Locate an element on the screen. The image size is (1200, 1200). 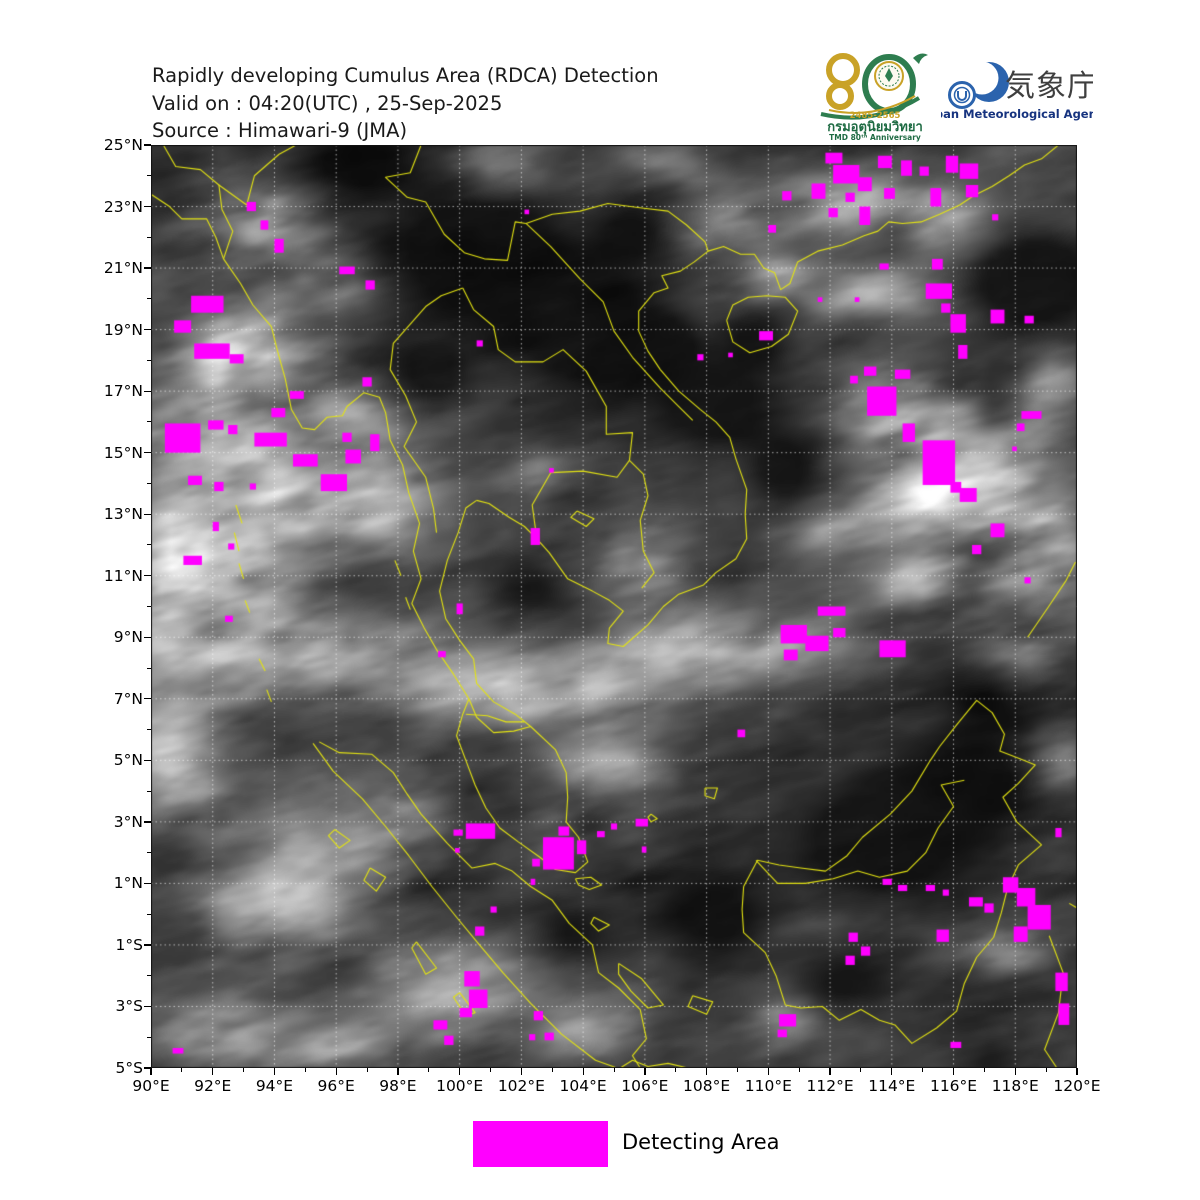
jma-globe-circle is located at coordinates (962, 95).